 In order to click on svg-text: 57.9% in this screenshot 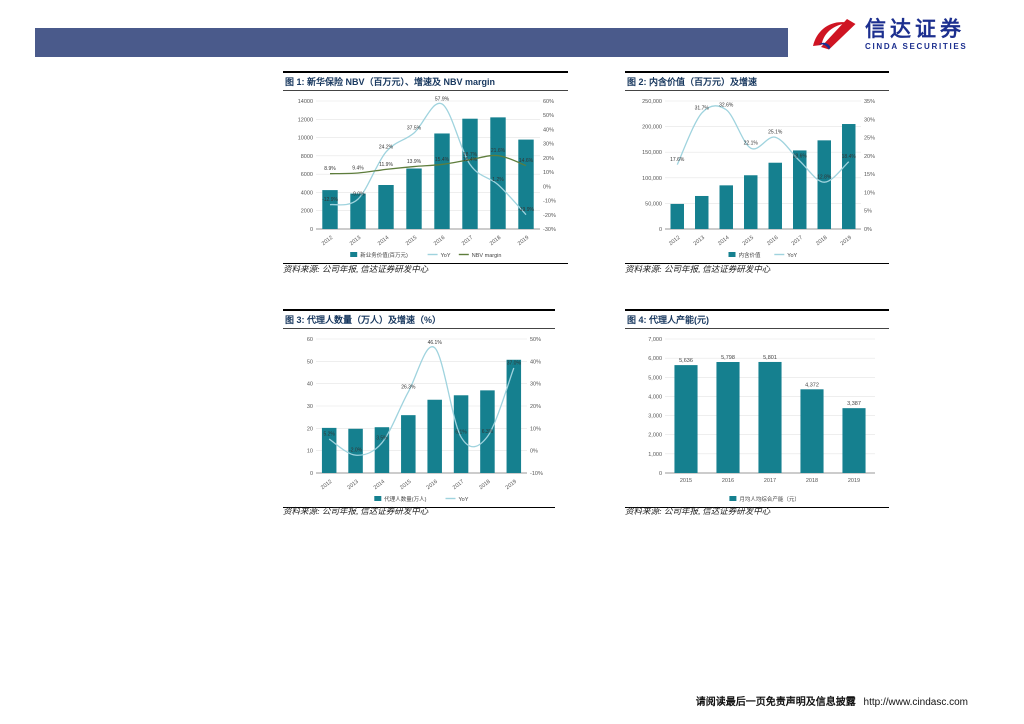, I will do `click(442, 99)`.